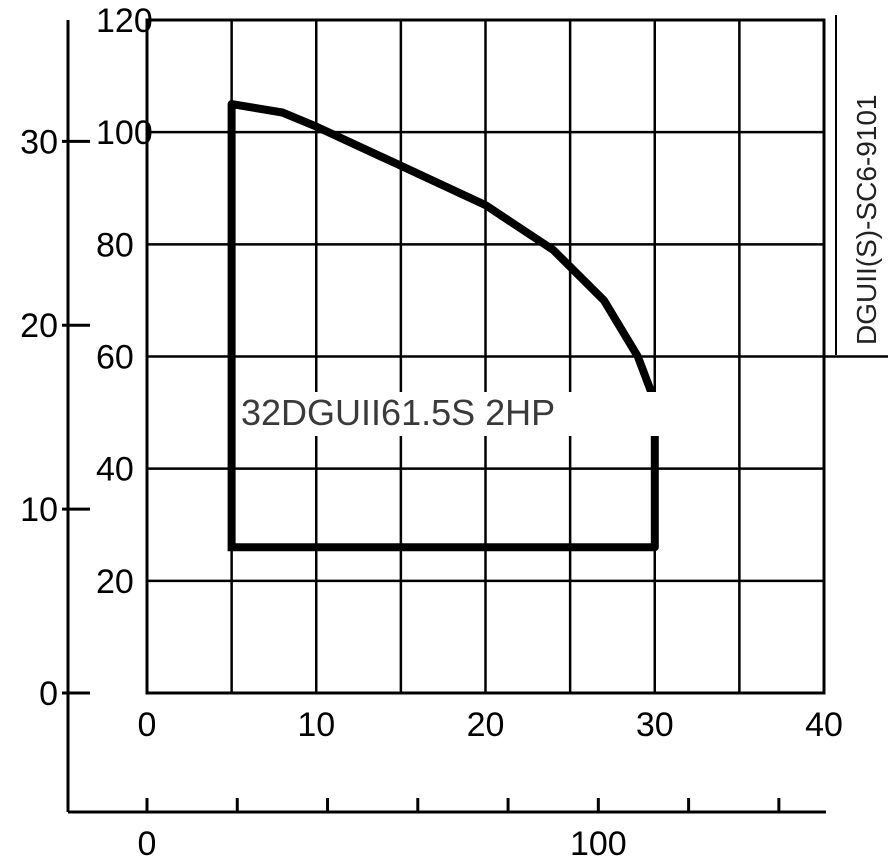 This screenshot has width=888, height=861. I want to click on model-label-background, so click(450, 414).